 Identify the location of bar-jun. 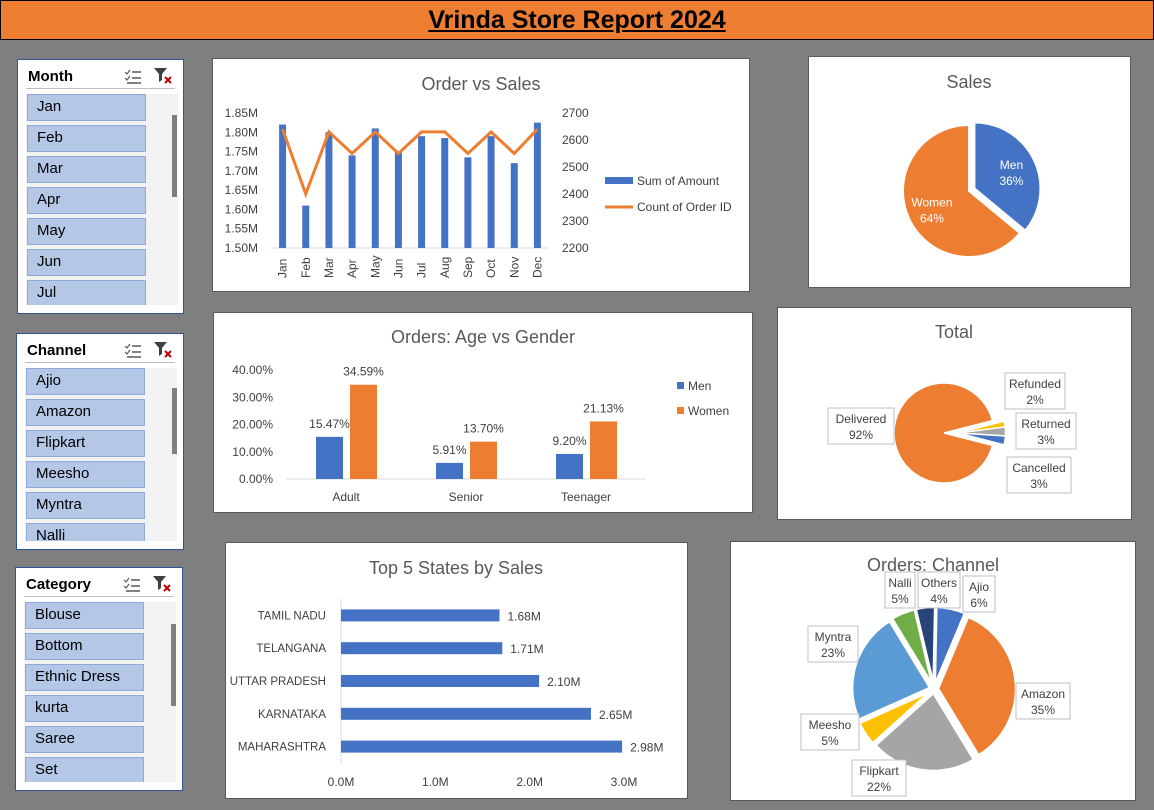
(398, 199).